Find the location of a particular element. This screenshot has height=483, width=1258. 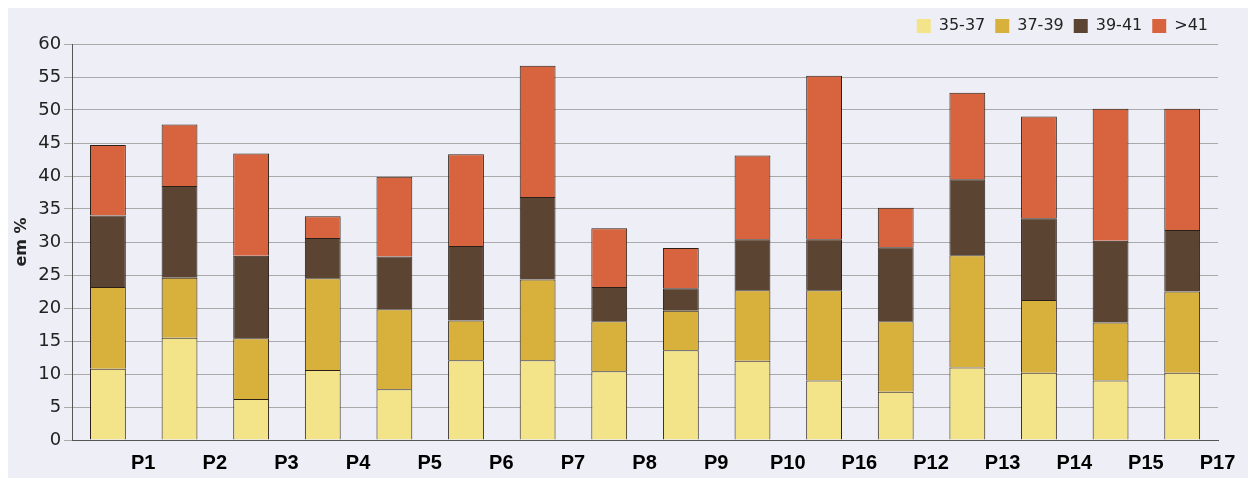

y-tick-label: 40 is located at coordinates (50, 174).